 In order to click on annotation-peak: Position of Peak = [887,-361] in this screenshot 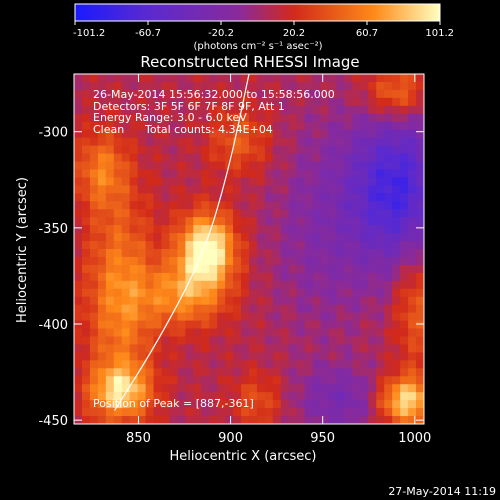, I will do `click(173, 403)`.